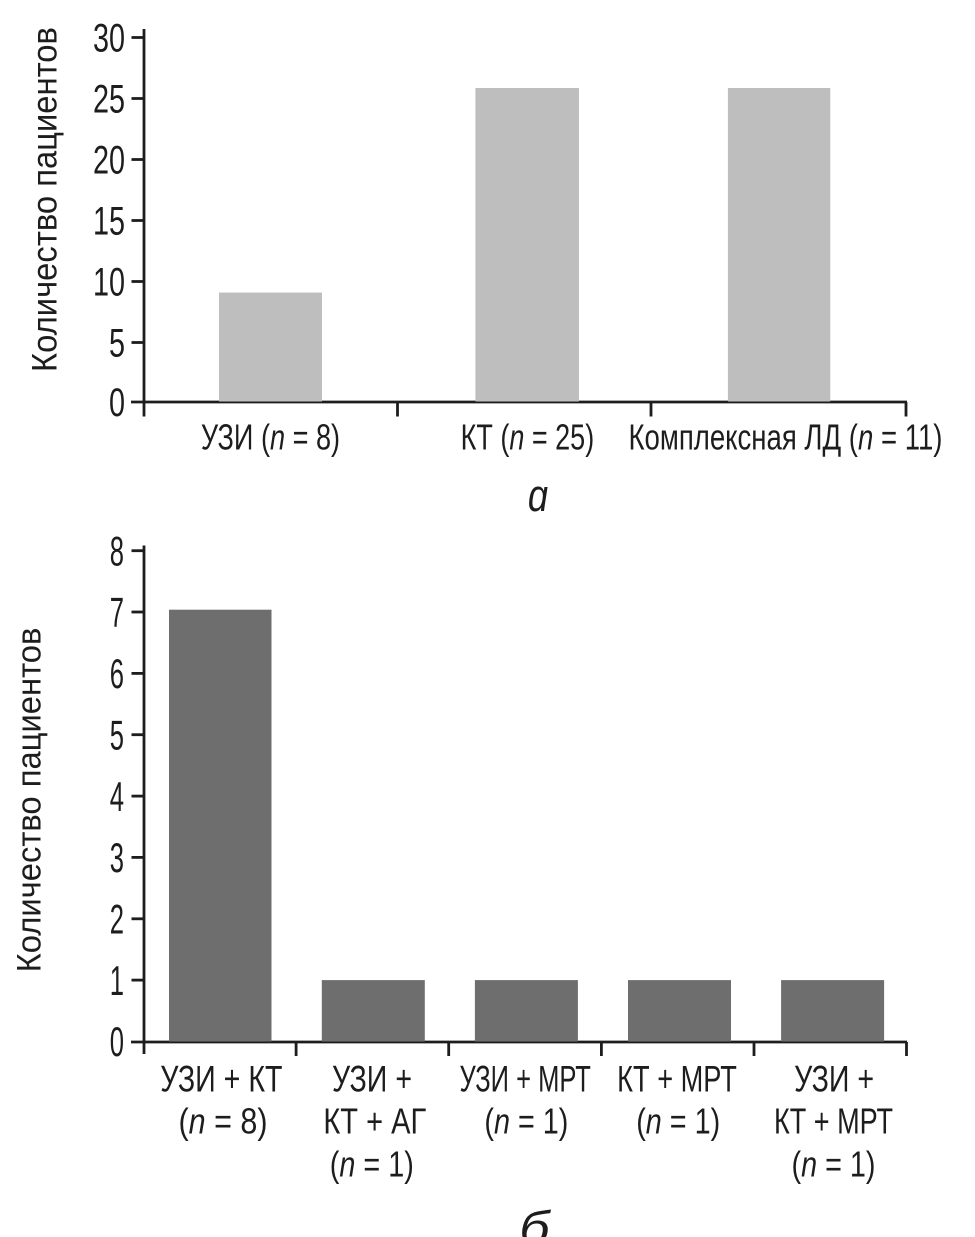 The image size is (975, 1237). I want to click on svg-text: КТ (n = 25), so click(528, 437).